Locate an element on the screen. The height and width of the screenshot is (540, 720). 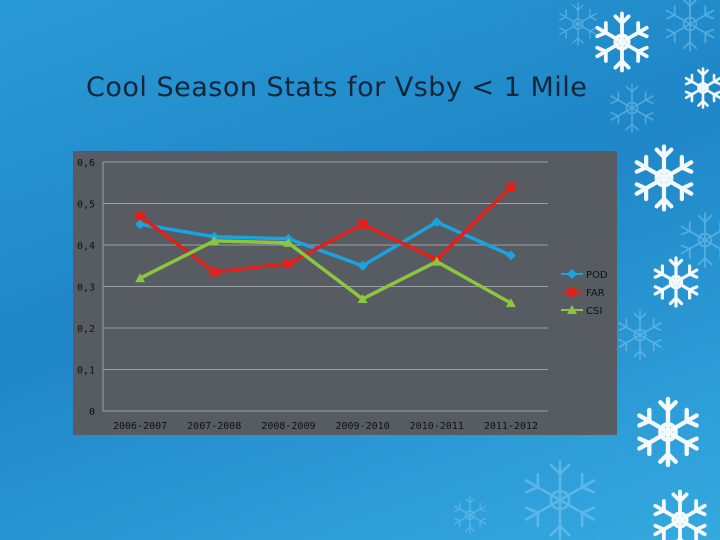
x-tick-label: 2008-2009 is located at coordinates (288, 426).